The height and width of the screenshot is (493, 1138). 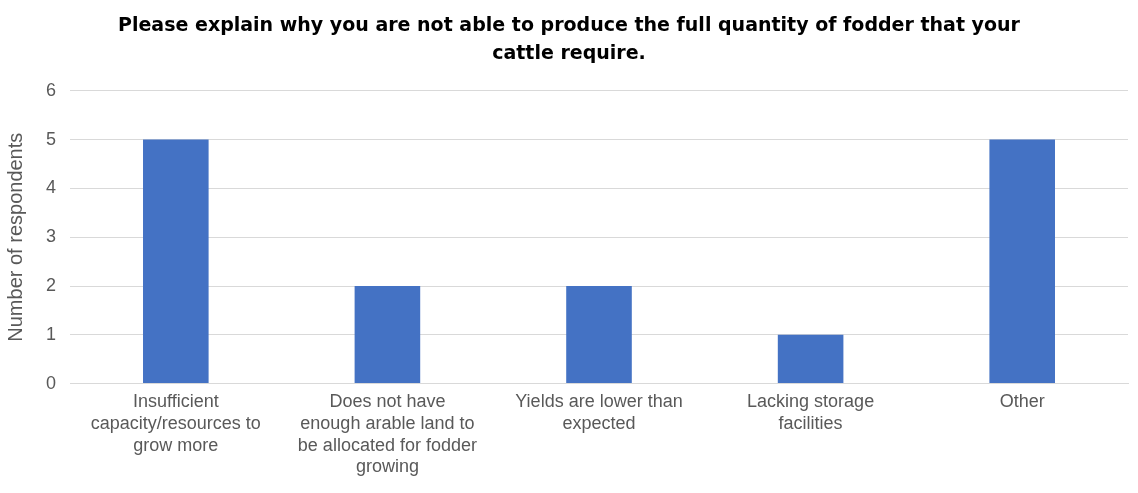 I want to click on y-tick-label: 4, so click(x=51, y=187).